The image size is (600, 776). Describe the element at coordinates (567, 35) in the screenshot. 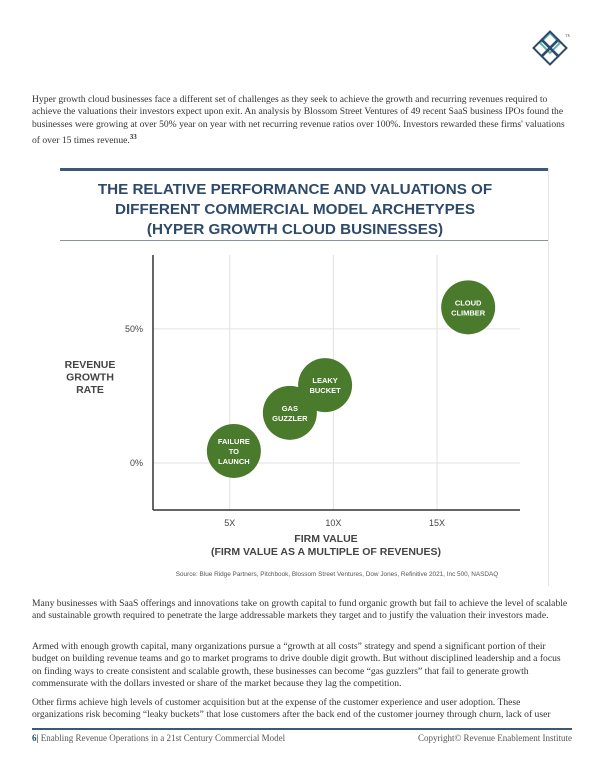

I see `trademark-mark: TM` at that location.